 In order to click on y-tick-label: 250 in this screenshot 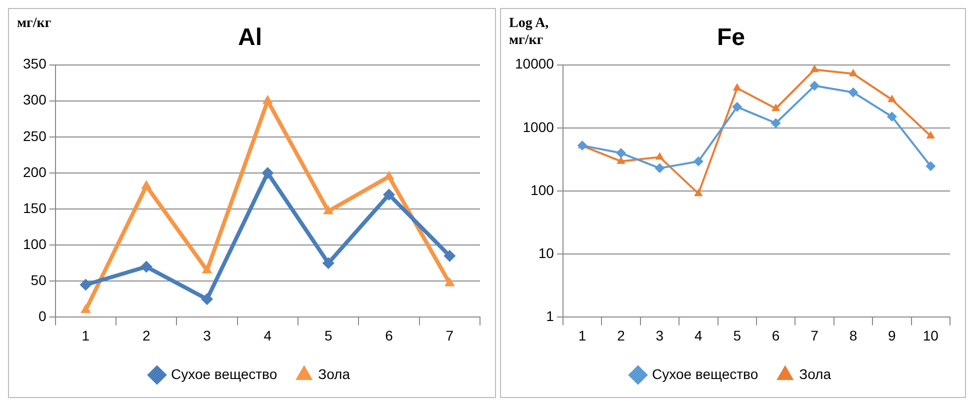, I will do `click(35, 136)`.